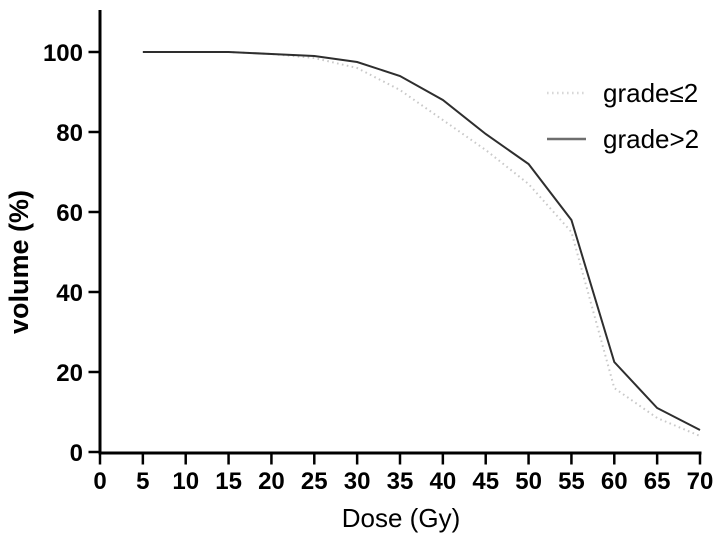  I want to click on x-tick-label: 25, so click(314, 481).